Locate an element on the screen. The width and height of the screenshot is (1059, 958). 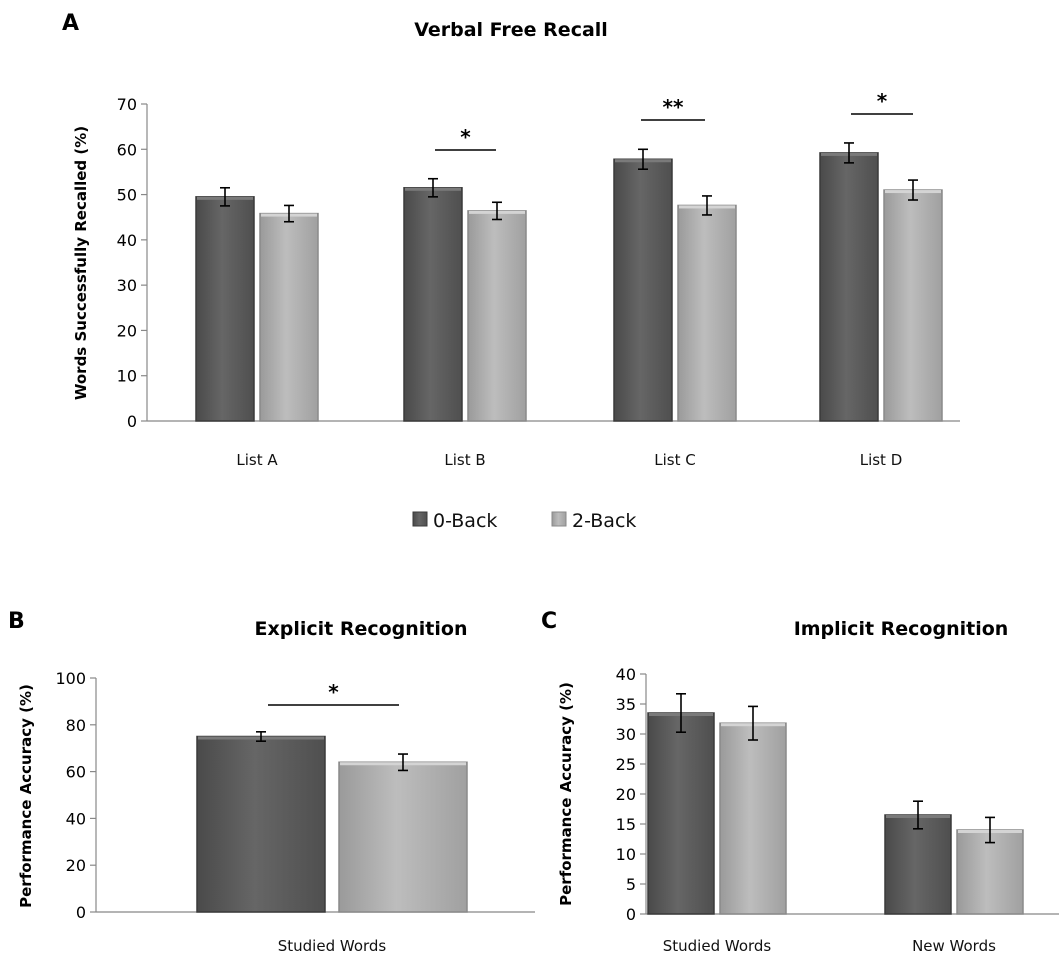
significance-marker: ** is located at coordinates (673, 107).